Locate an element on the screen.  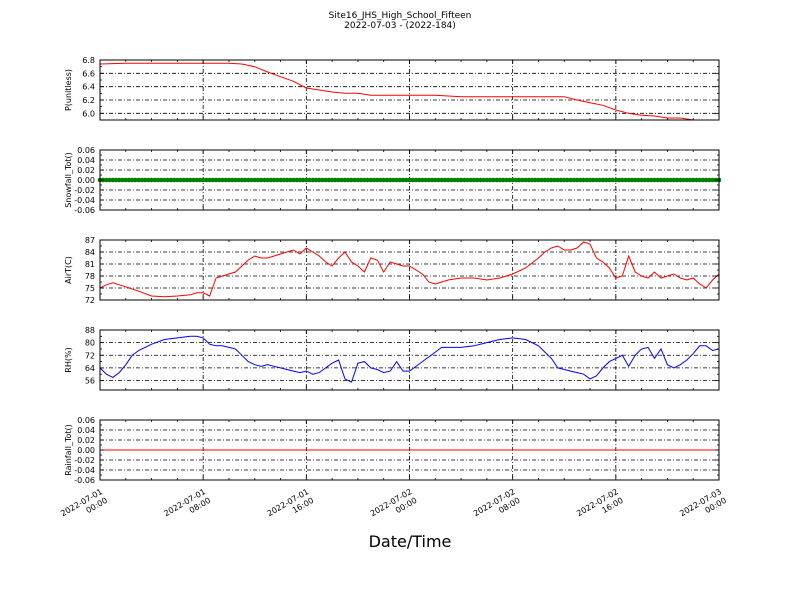
chart-title: Site16_JHS_High_School_Fifteen is located at coordinates (400, 16).